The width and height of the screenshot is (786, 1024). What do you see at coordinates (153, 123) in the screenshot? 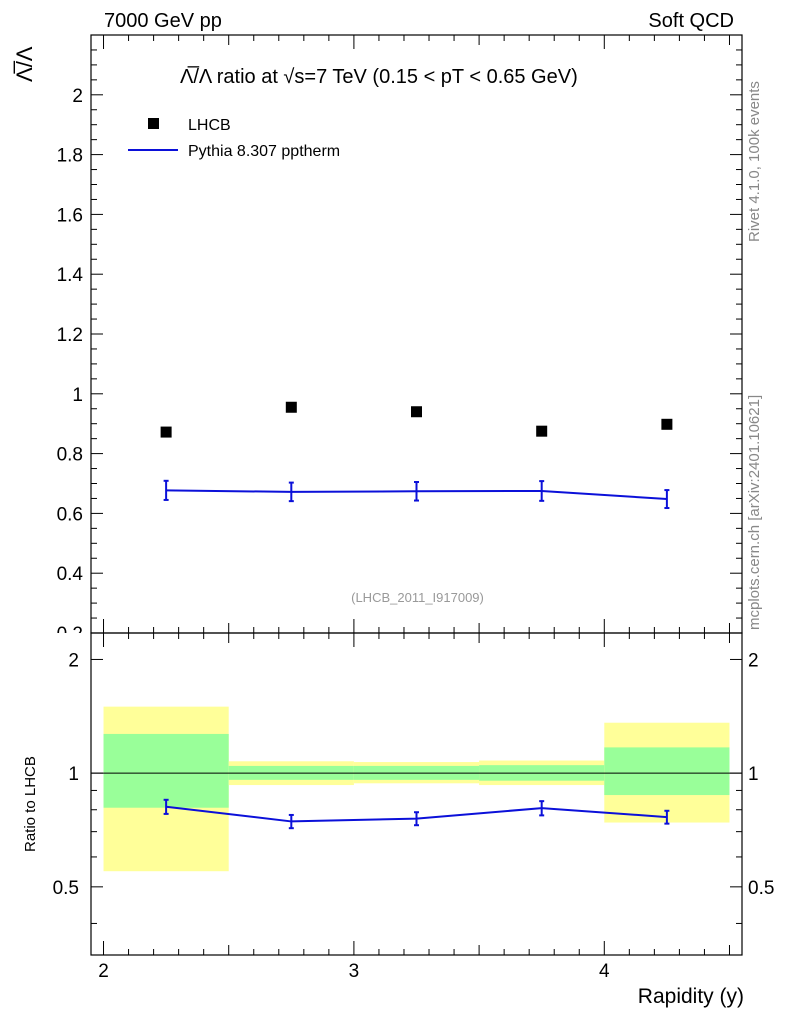
I see `legend-lhcb-marker` at bounding box center [153, 123].